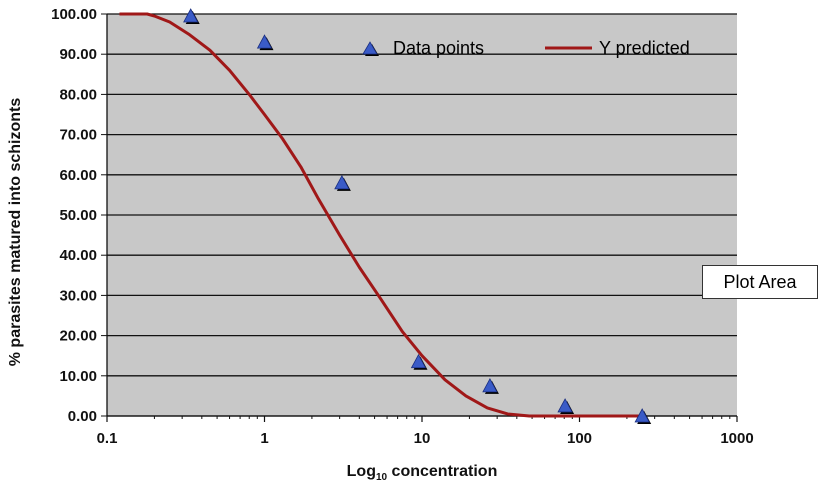  Describe the element at coordinates (78, 376) in the screenshot. I see `y-tick-label: 10.00` at that location.